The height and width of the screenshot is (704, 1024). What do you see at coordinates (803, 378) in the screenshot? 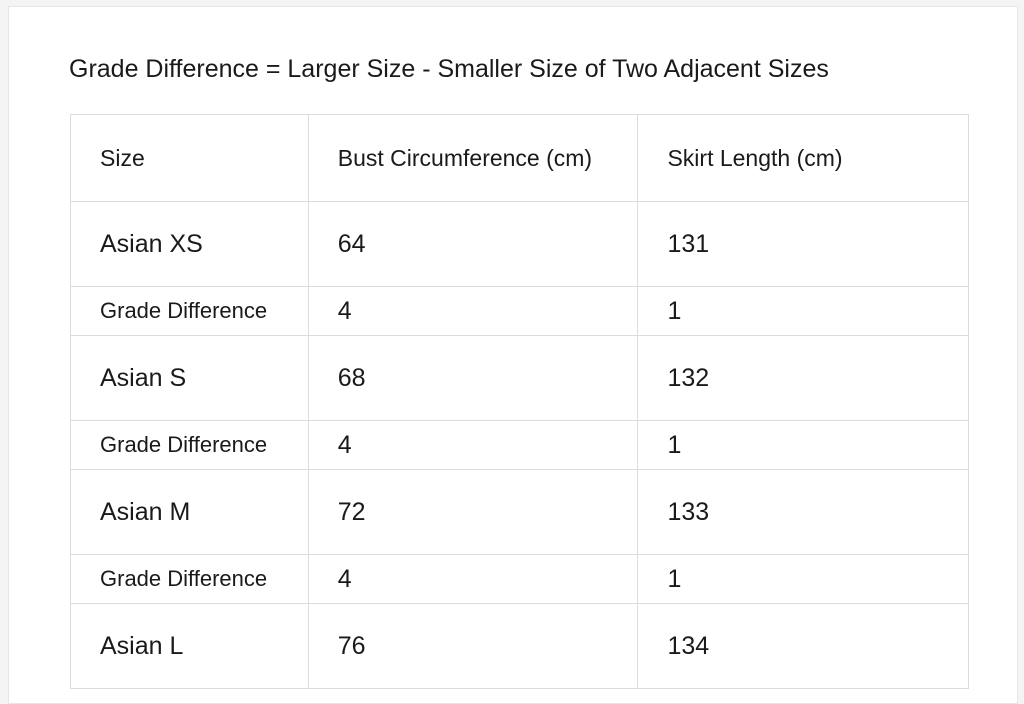
I see `table-cell: 132` at bounding box center [803, 378].